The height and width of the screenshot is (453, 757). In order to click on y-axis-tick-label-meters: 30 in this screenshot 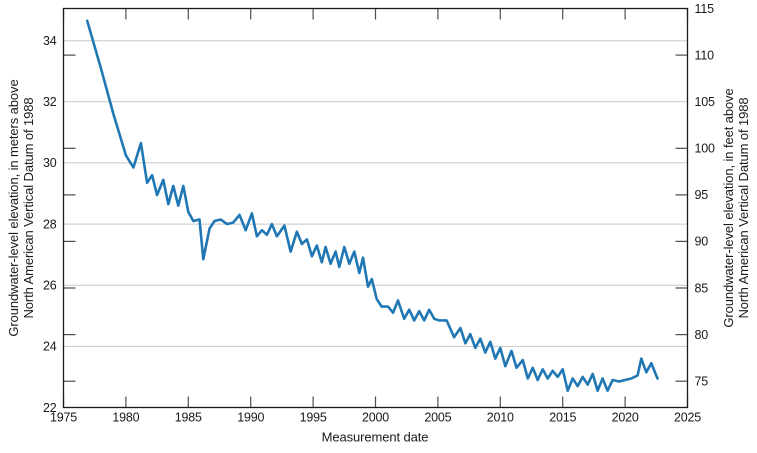, I will do `click(50, 163)`.